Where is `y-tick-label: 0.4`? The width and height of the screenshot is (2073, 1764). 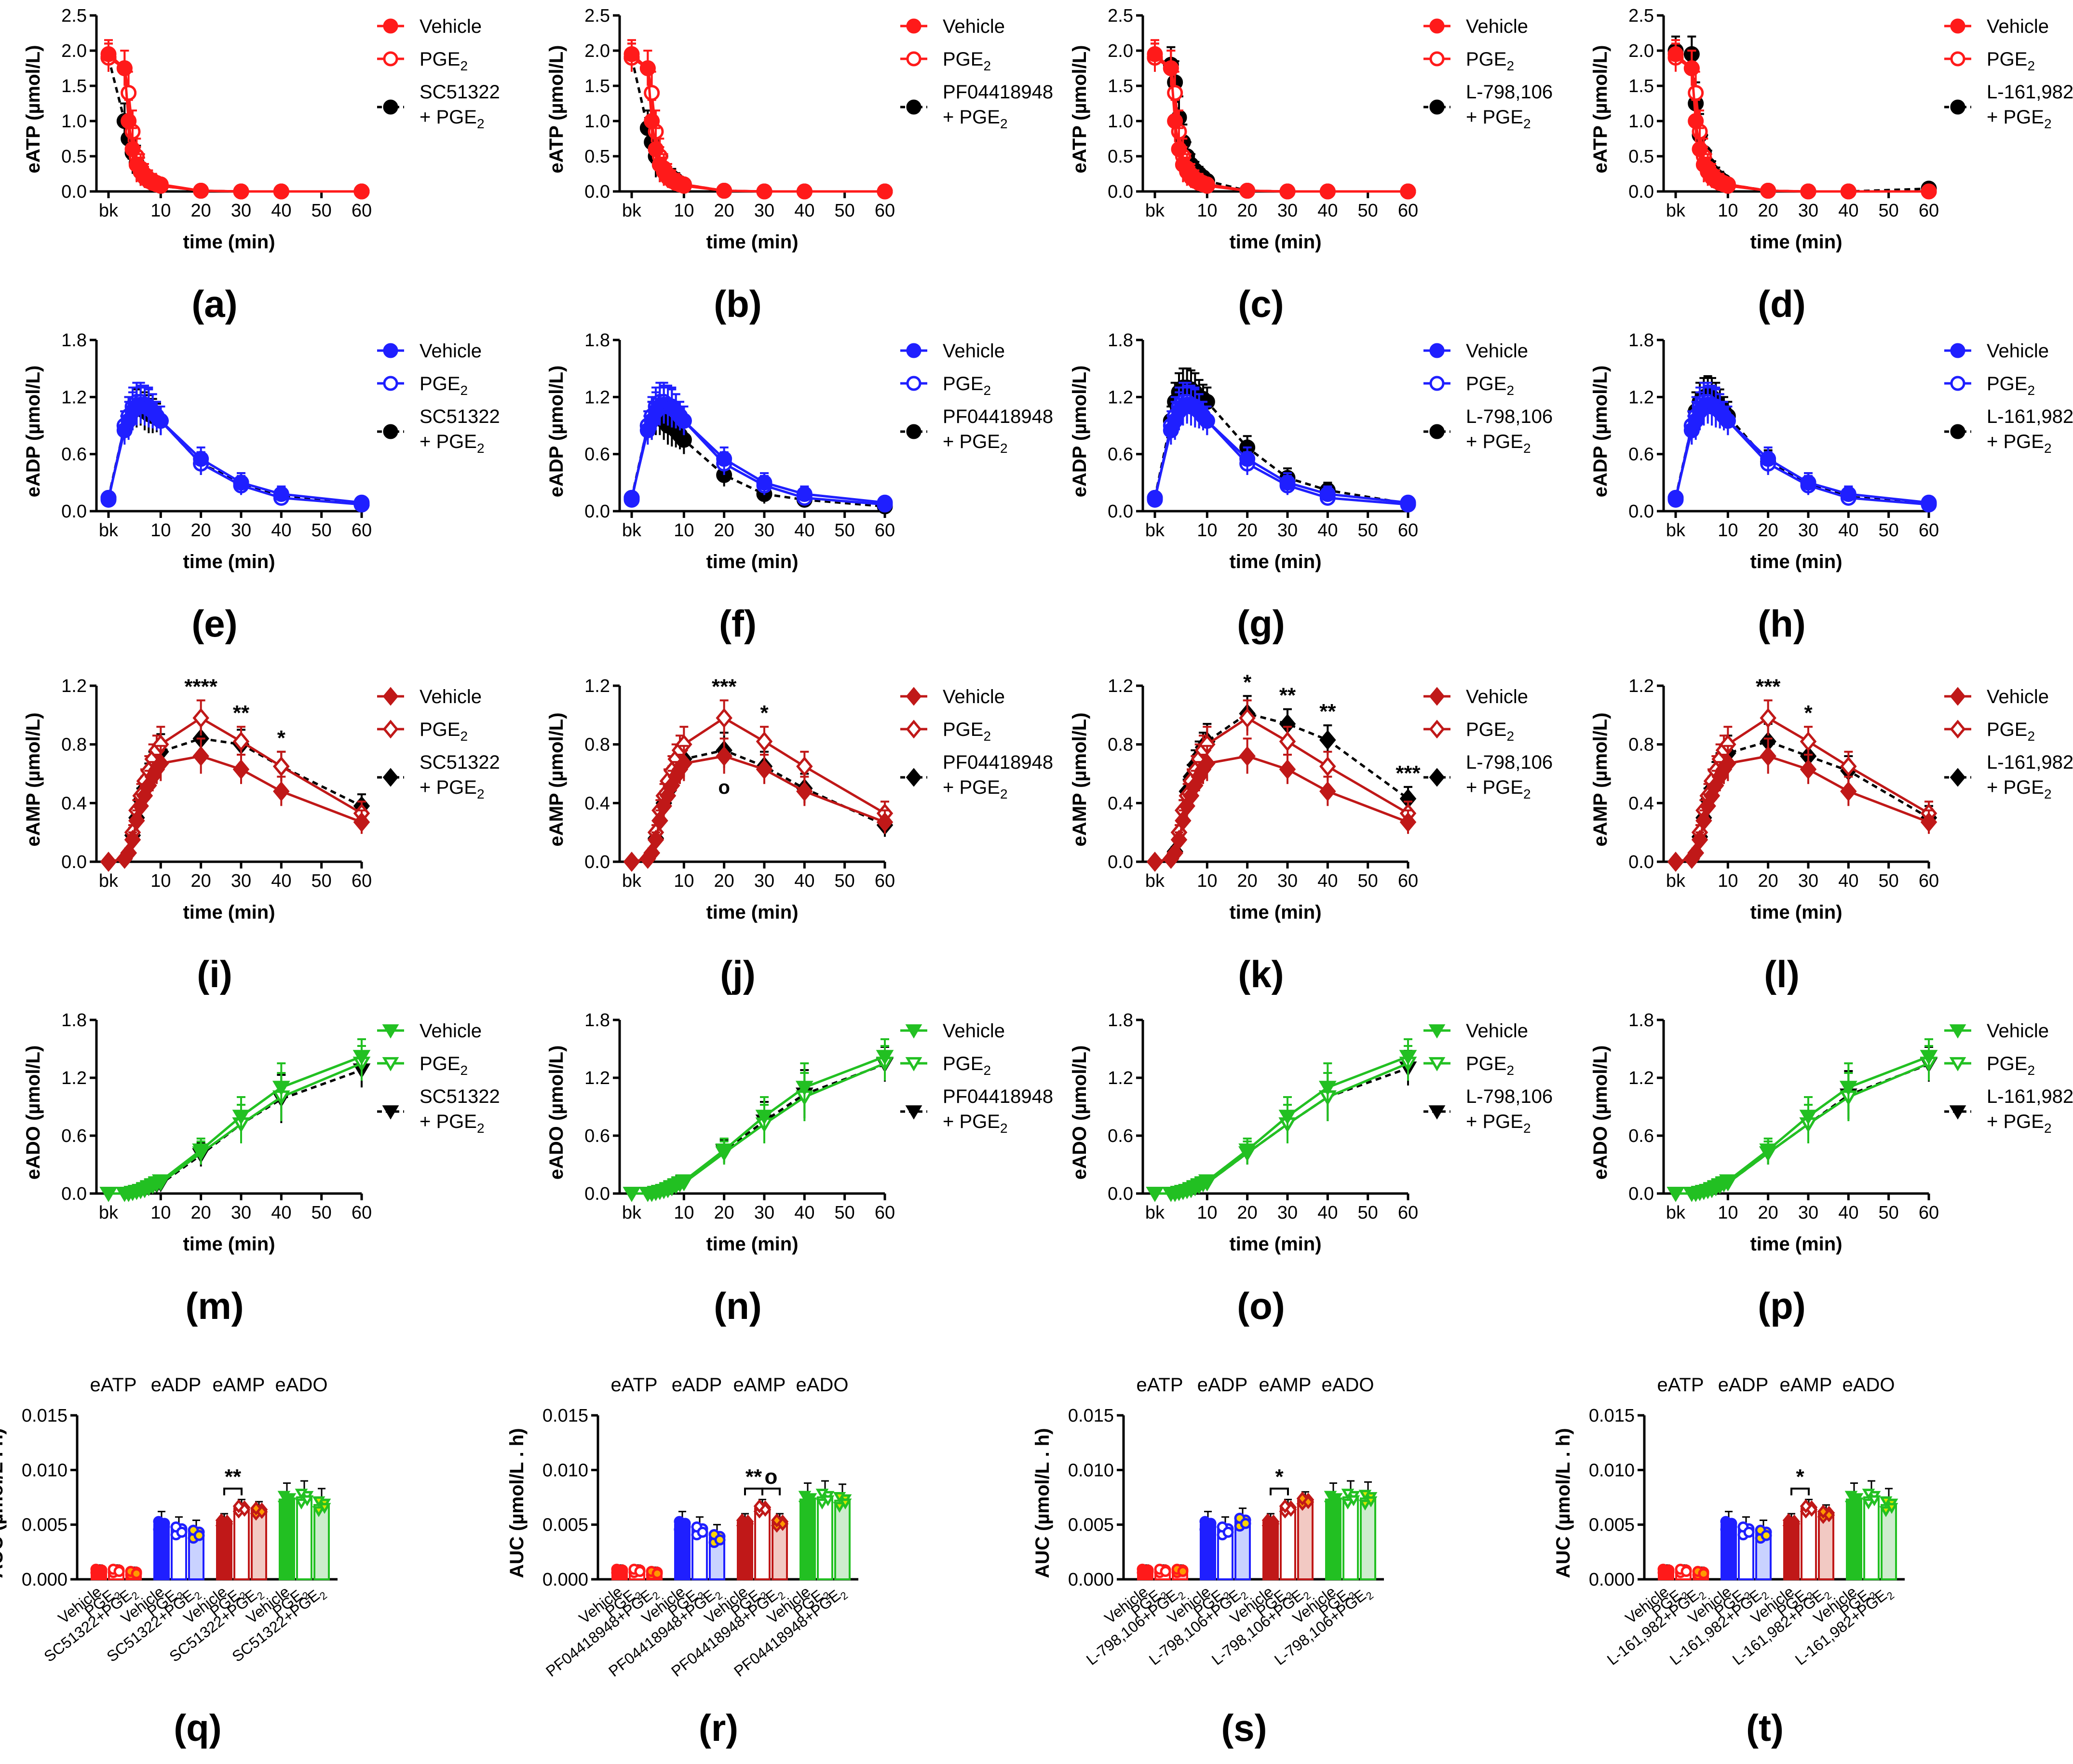
y-tick-label: 0.4 is located at coordinates (74, 804).